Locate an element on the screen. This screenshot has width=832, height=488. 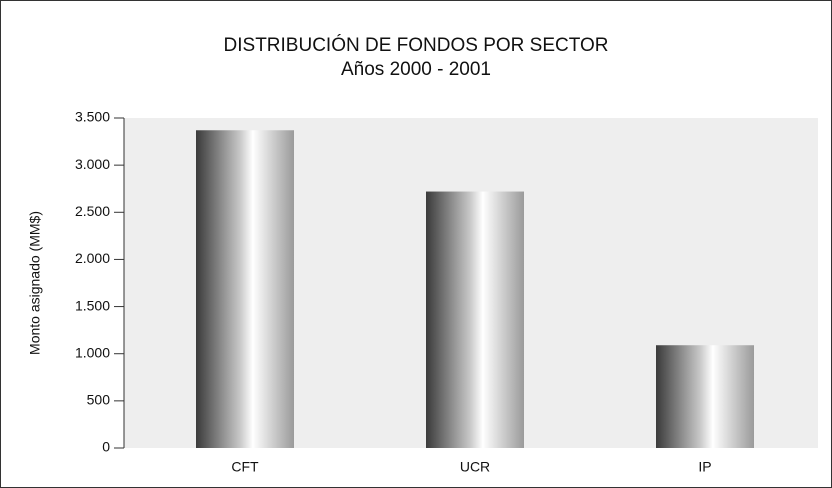
chart-title: DISTRIBUCIÓN DE FONDOS POR SECTOR is located at coordinates (416, 45).